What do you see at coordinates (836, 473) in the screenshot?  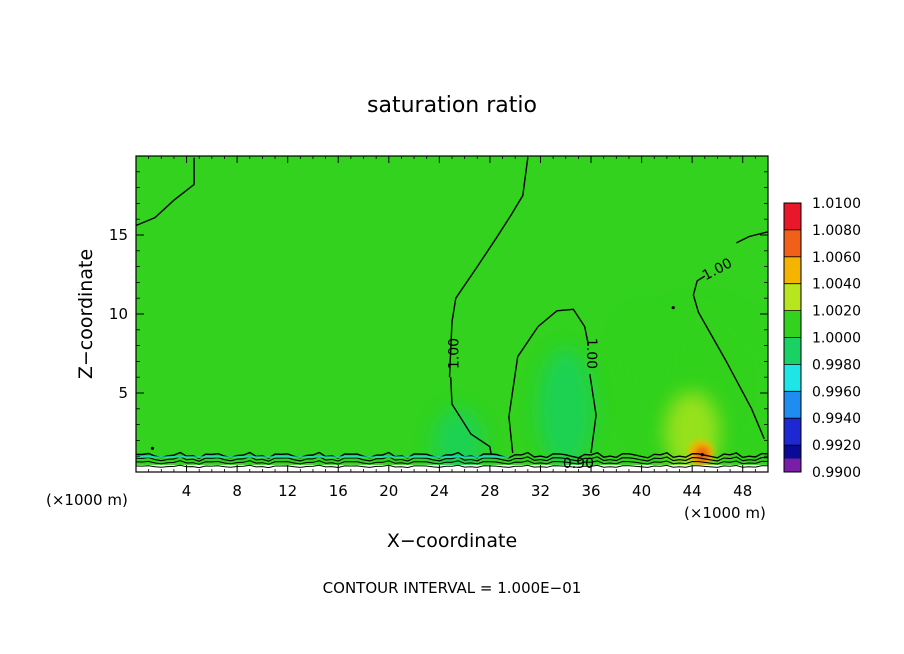 I see `colorbar-label: 0.9900` at bounding box center [836, 473].